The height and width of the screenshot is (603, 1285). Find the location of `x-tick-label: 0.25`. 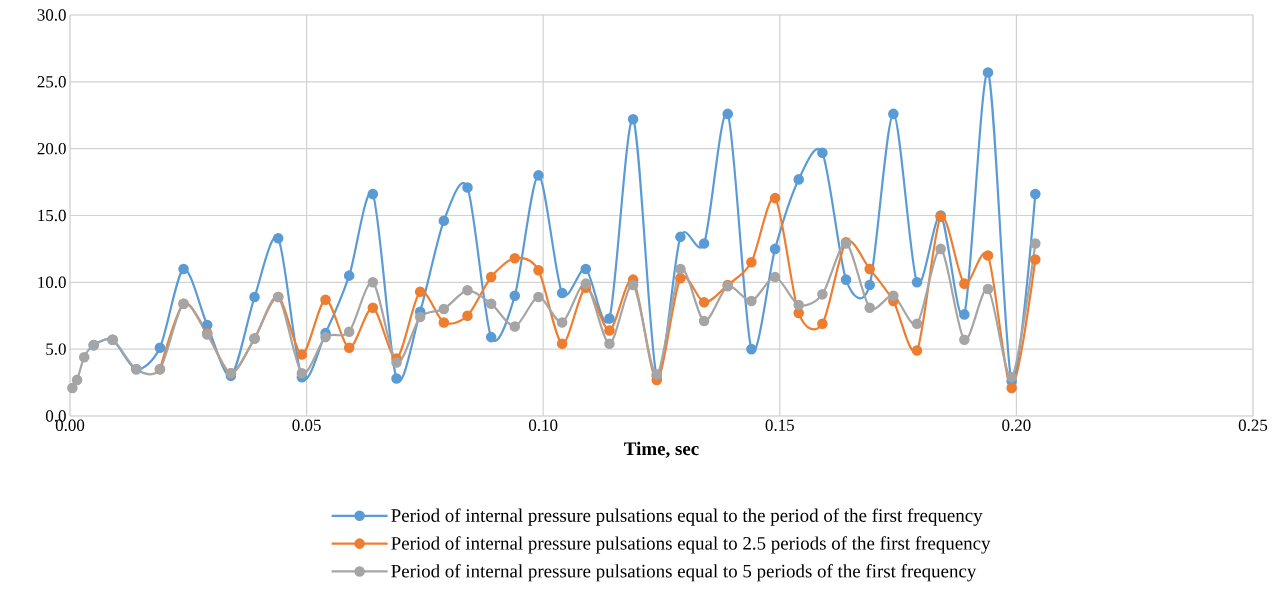

x-tick-label: 0.25 is located at coordinates (1253, 425).